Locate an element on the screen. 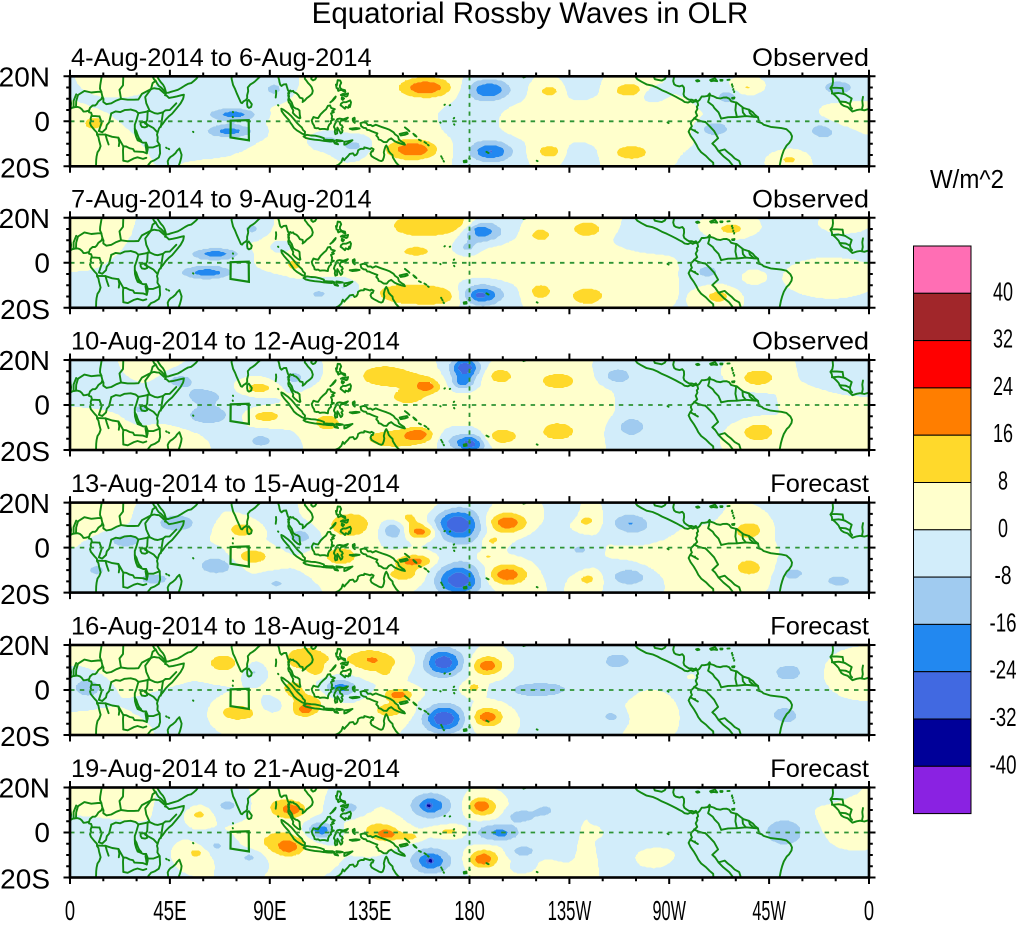  svg-text: 45W is located at coordinates (769, 908).